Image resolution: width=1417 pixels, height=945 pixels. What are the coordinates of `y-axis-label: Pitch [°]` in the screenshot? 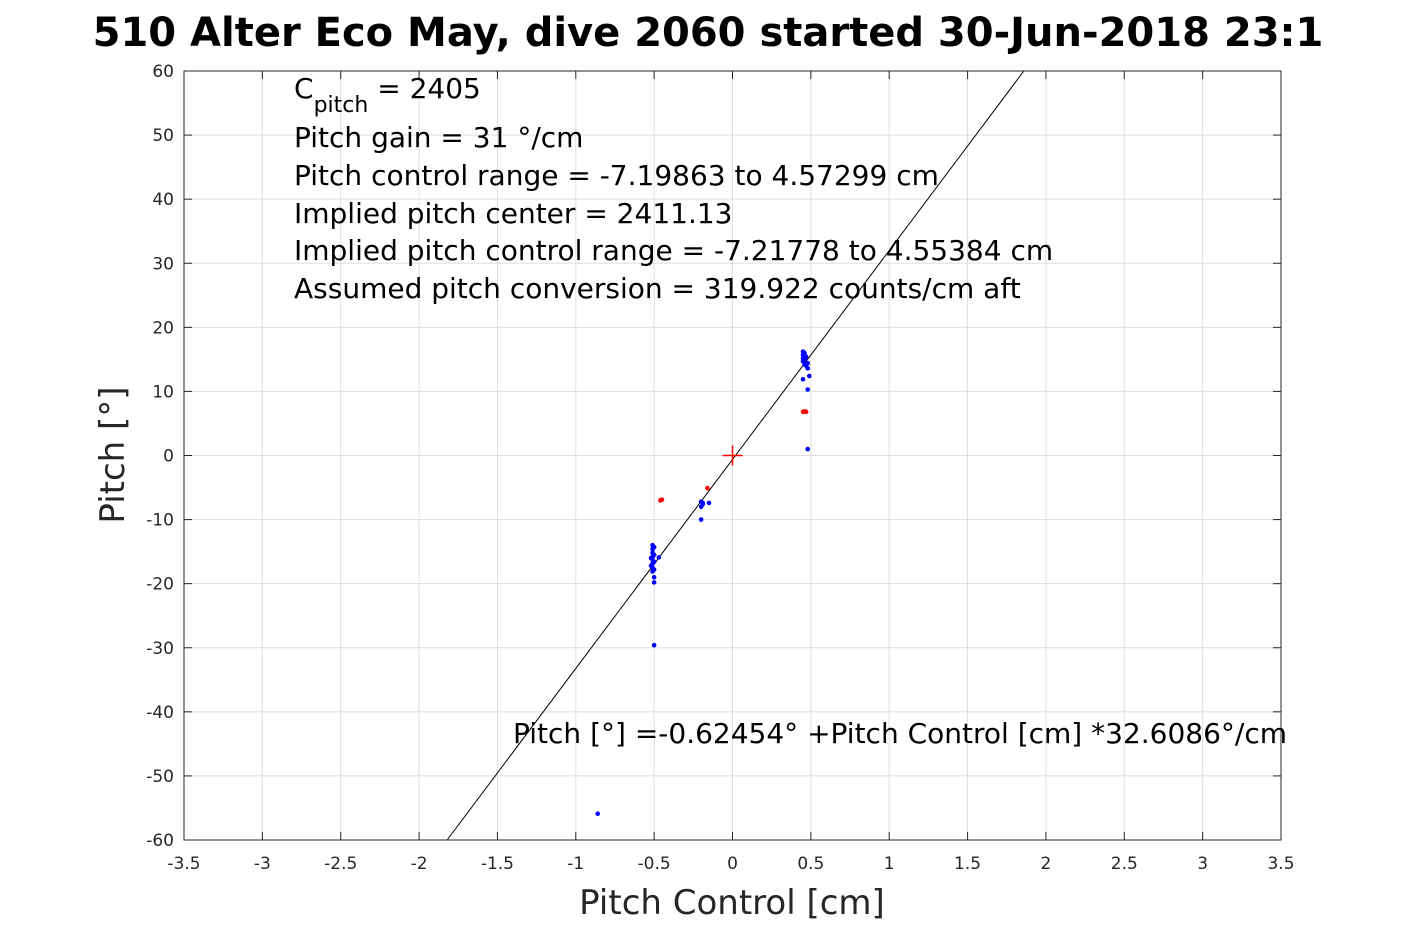 It's located at (113, 454).